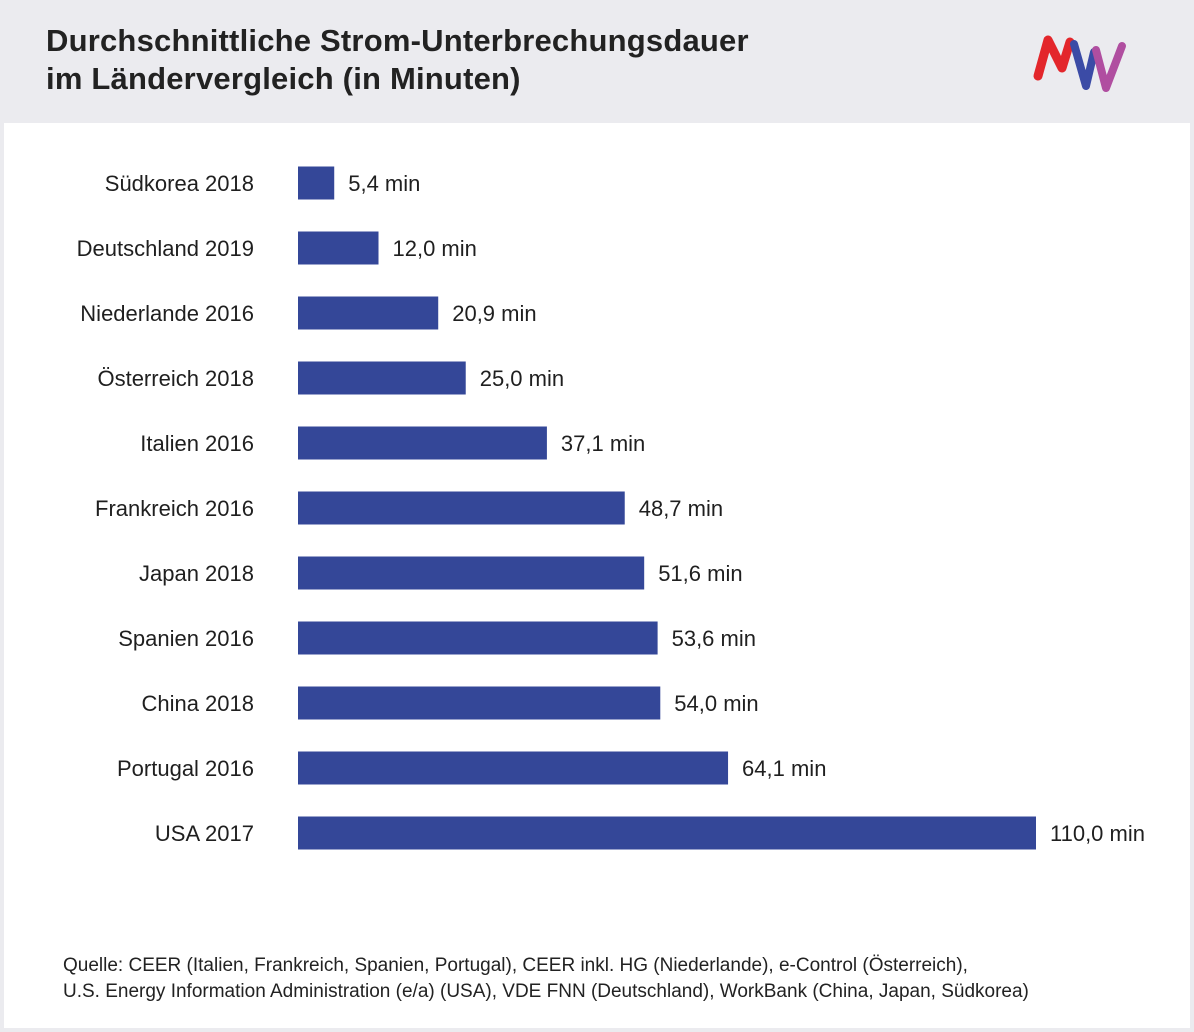  Describe the element at coordinates (714, 638) in the screenshot. I see `value-label: 53,6 min` at that location.